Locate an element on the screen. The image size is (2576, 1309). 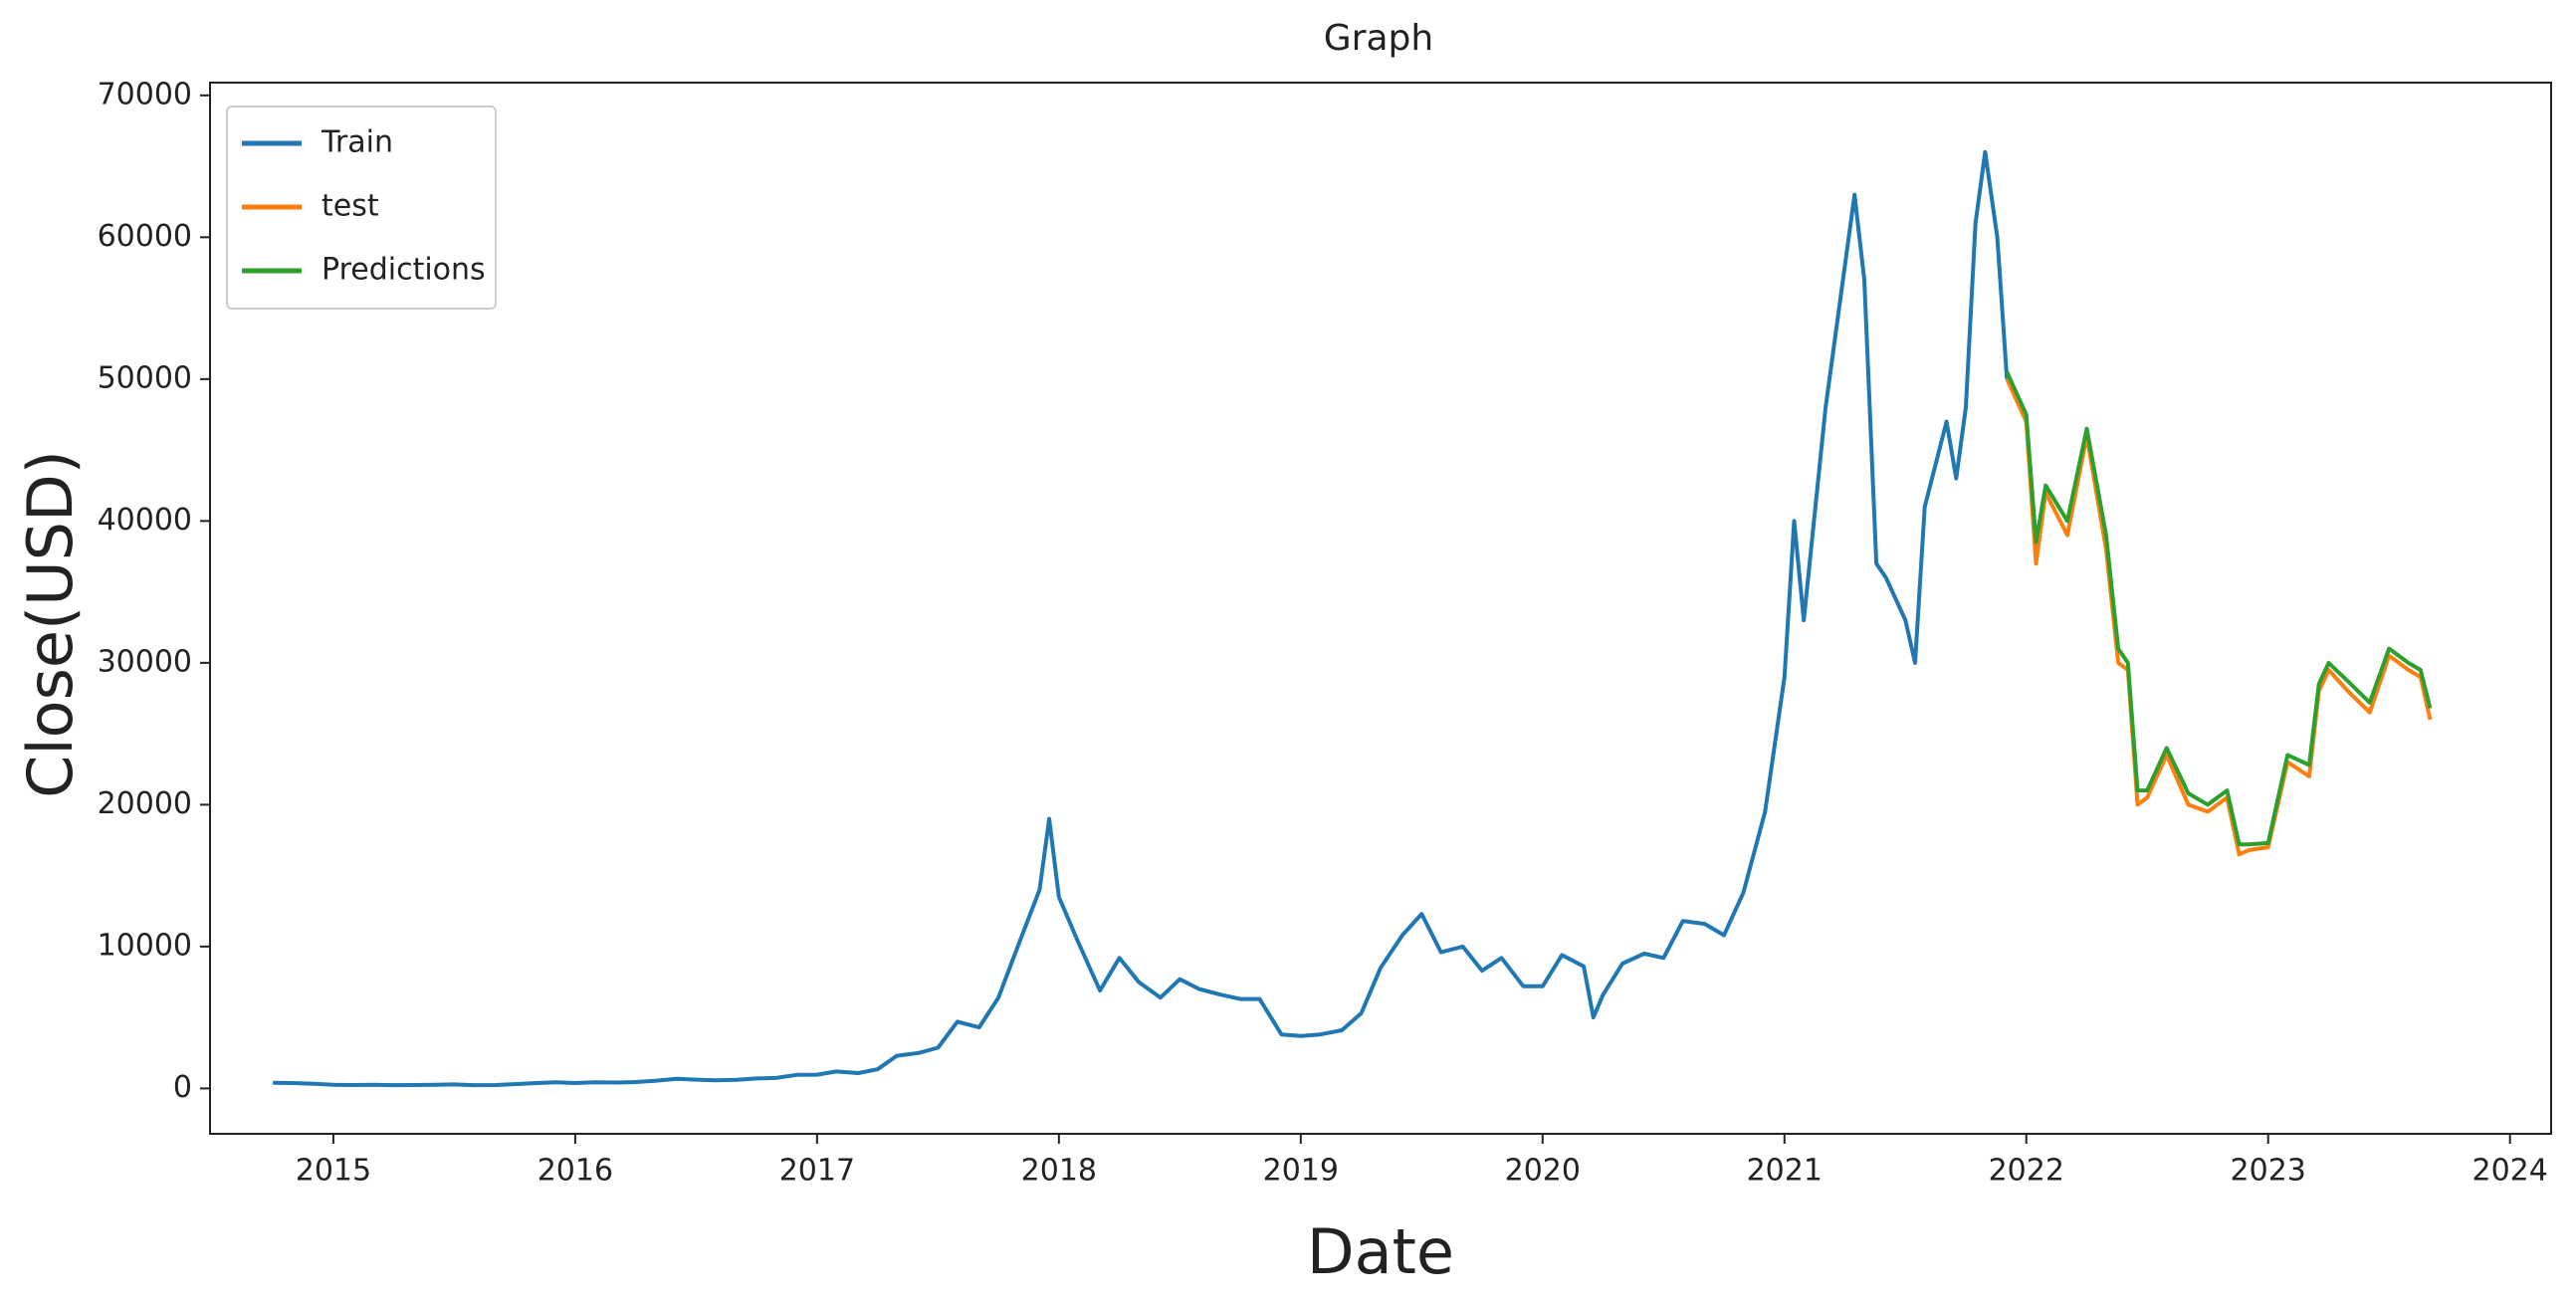
x-tick-label: 2015 is located at coordinates (333, 1171).